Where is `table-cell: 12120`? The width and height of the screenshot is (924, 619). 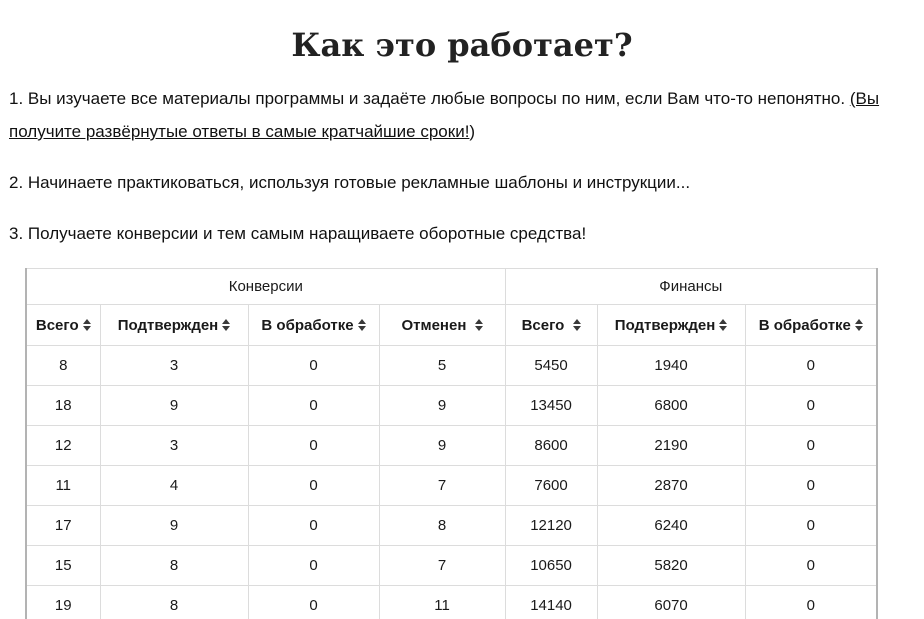
table-cell: 12120 is located at coordinates (551, 525).